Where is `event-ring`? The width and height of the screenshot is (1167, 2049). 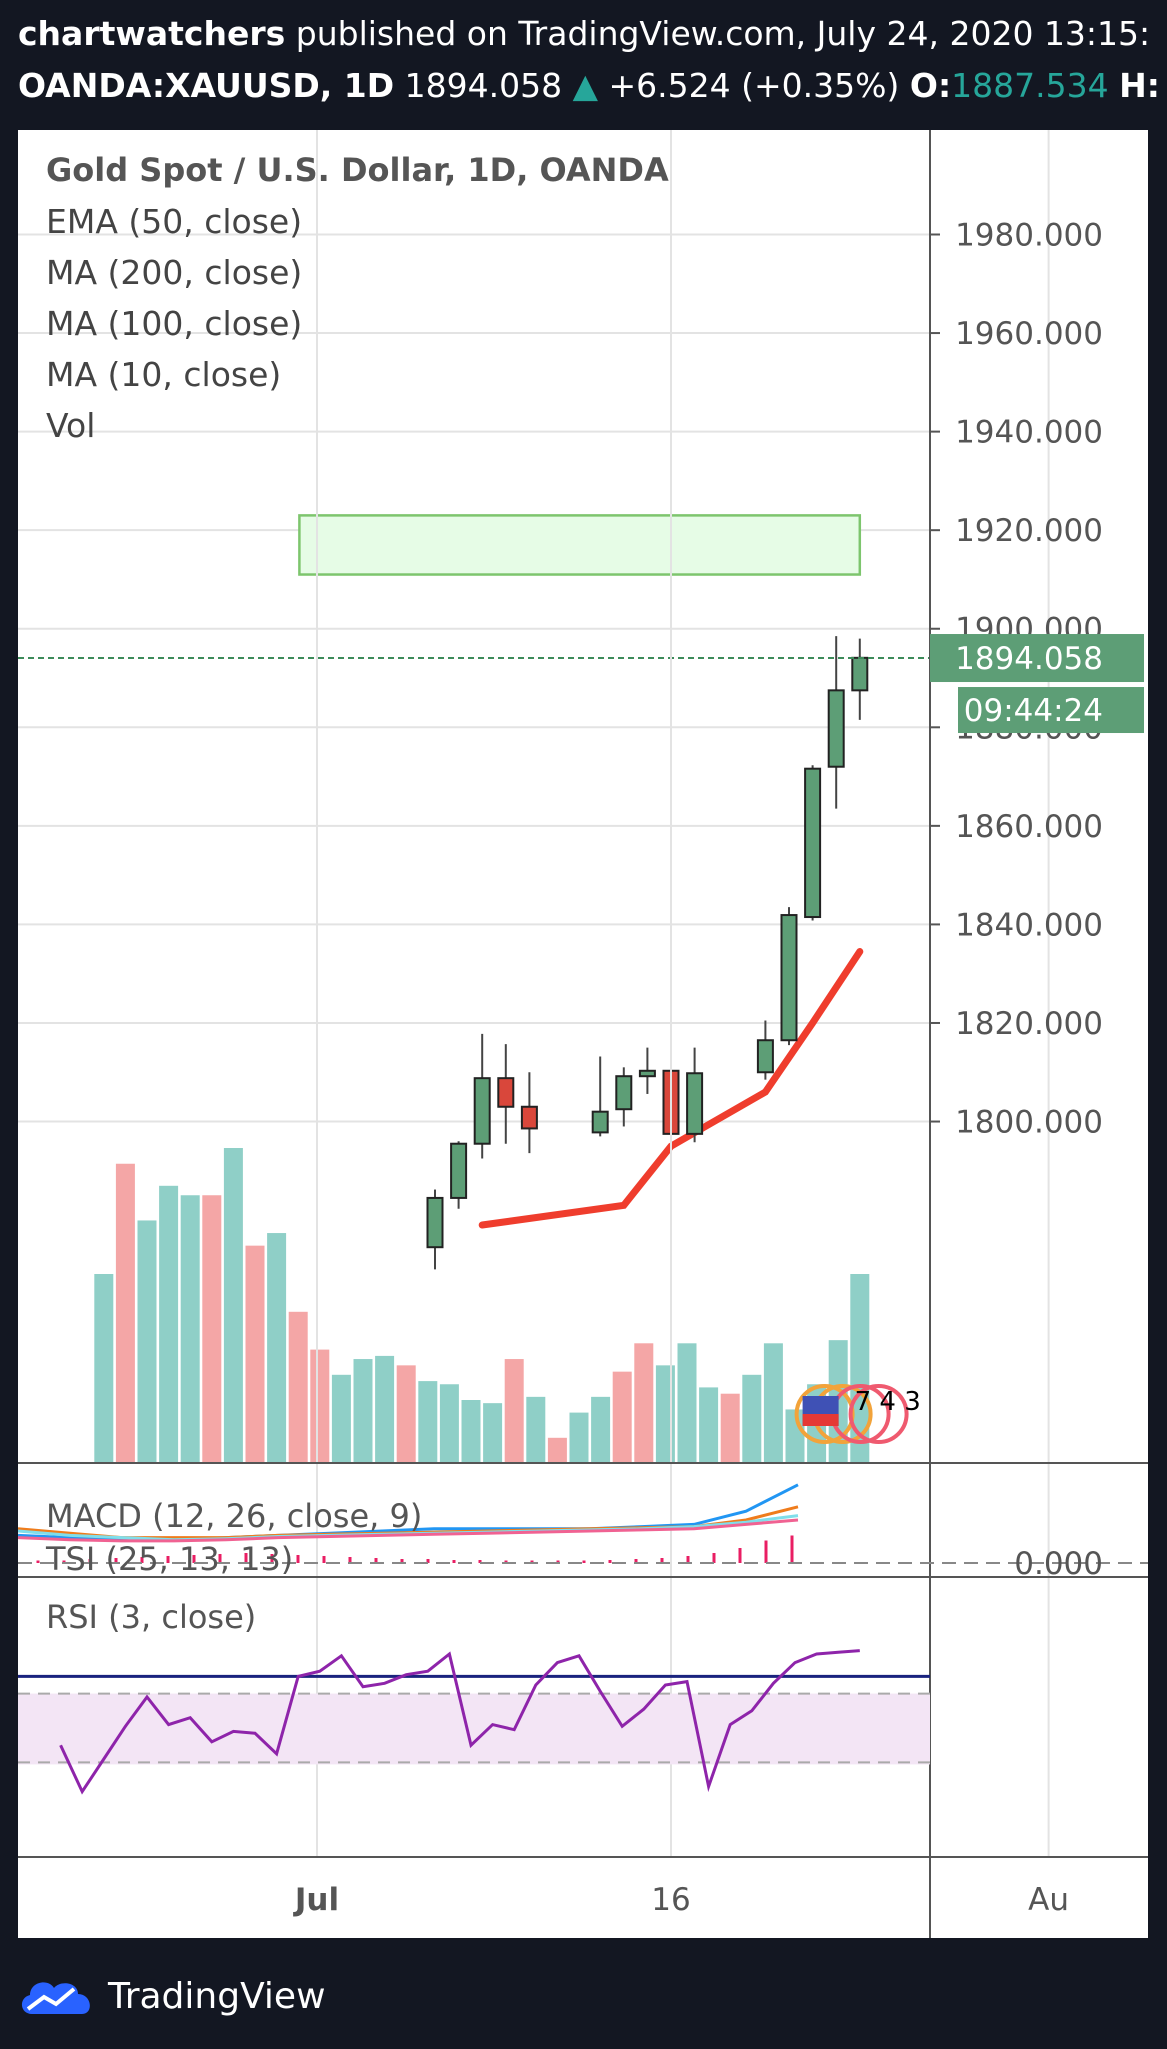
event-ring is located at coordinates (878, 1414).